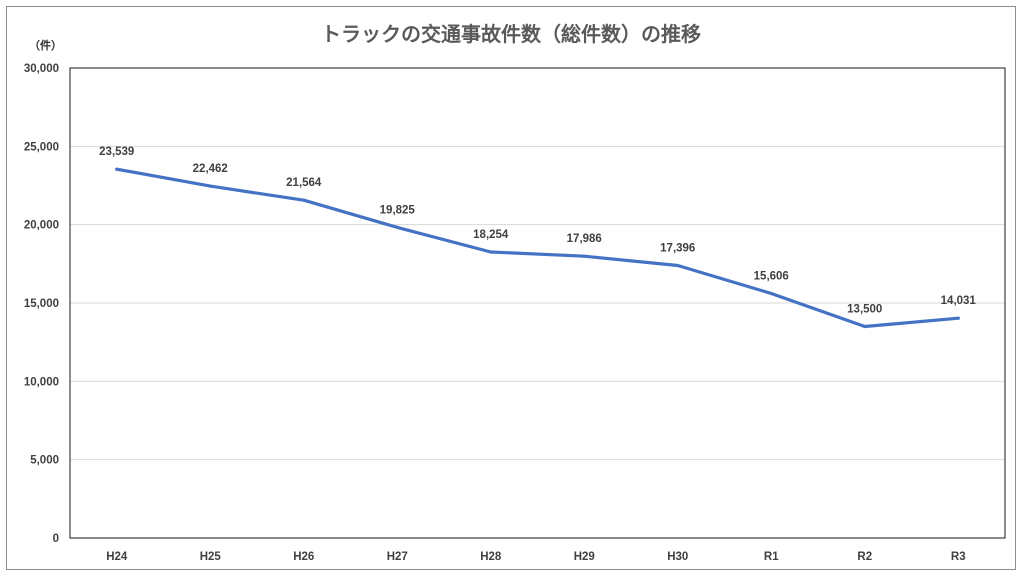 The width and height of the screenshot is (1024, 576). I want to click on data-label: 14,031, so click(959, 301).